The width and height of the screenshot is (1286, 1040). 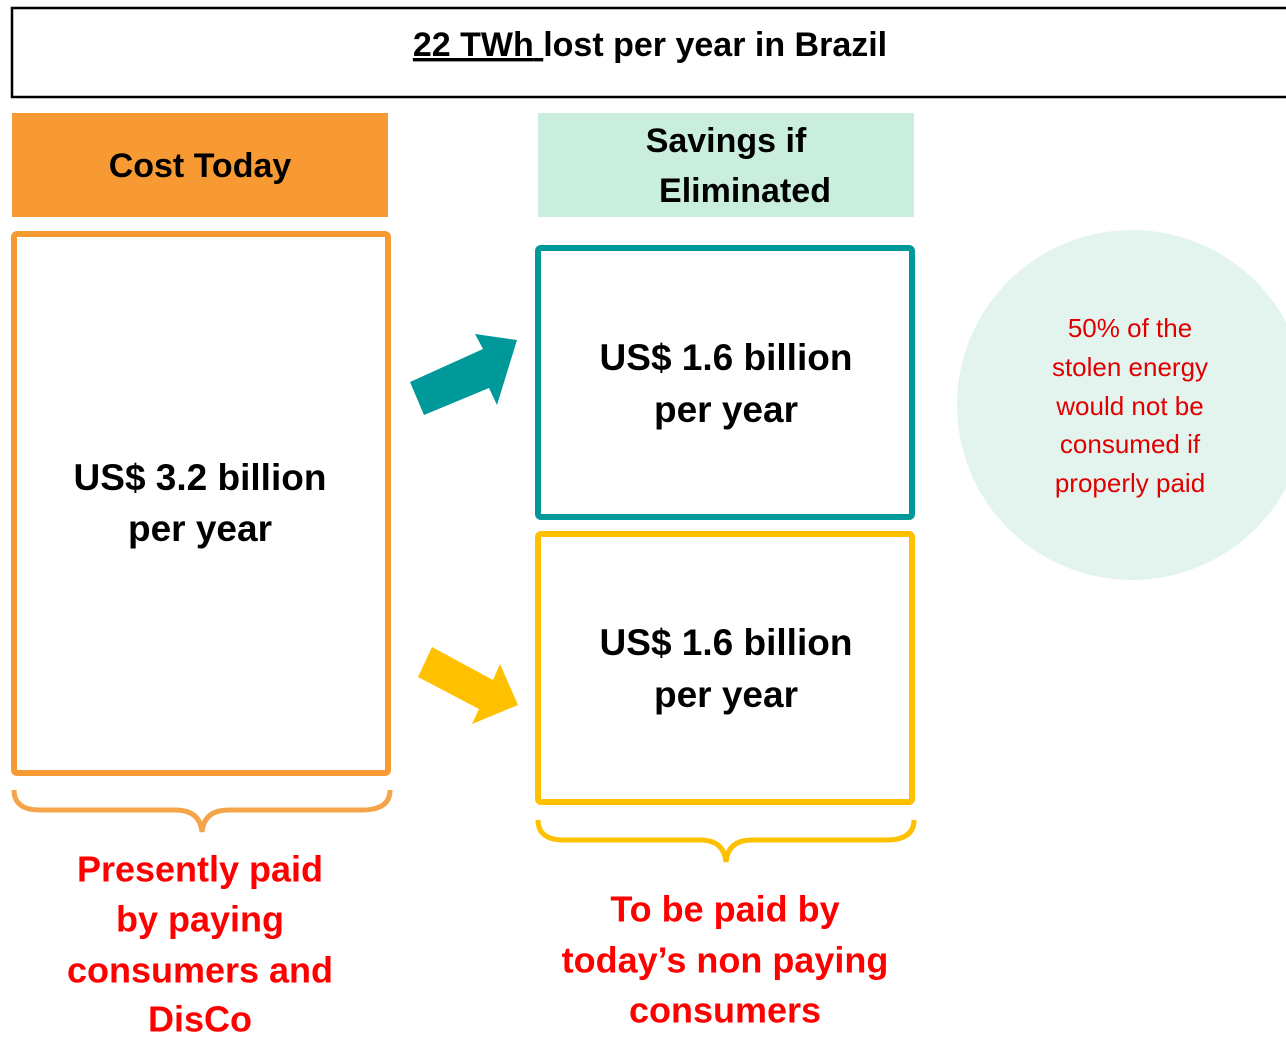 What do you see at coordinates (1130, 367) in the screenshot?
I see `note-text: stolen energy` at bounding box center [1130, 367].